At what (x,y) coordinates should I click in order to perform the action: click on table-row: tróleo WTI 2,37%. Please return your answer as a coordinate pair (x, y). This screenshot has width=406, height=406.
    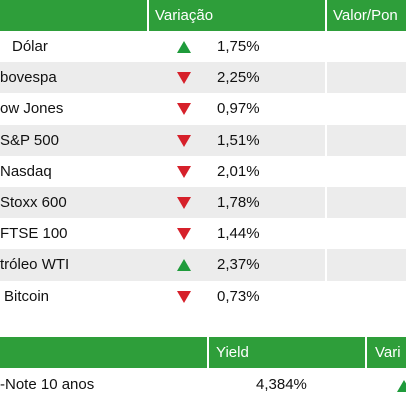
    Looking at the image, I should click on (203, 265).